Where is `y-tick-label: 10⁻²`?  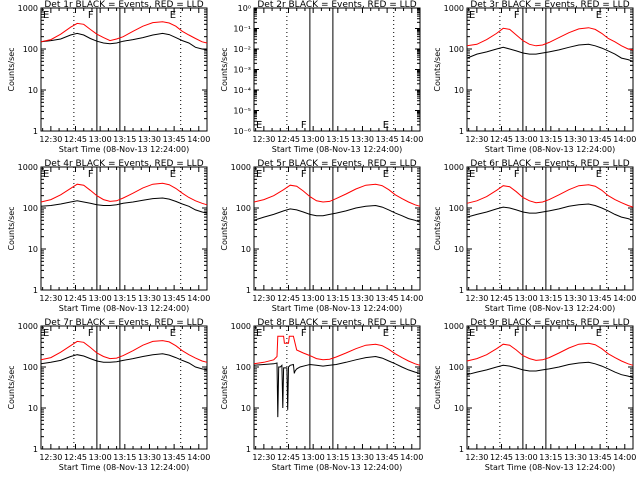 y-tick-label: 10⁻² is located at coordinates (242, 49).